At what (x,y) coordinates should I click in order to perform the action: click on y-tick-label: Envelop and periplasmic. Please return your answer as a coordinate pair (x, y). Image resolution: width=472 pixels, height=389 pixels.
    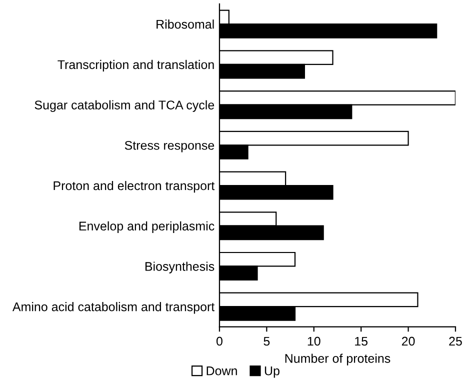
    Looking at the image, I should click on (146, 227).